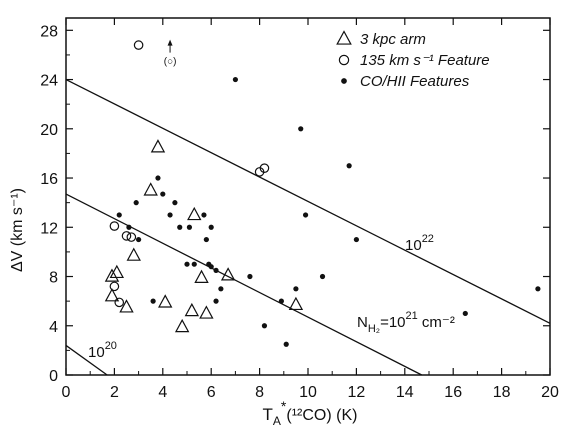  I want to click on annotations: (○), so click(170, 53).